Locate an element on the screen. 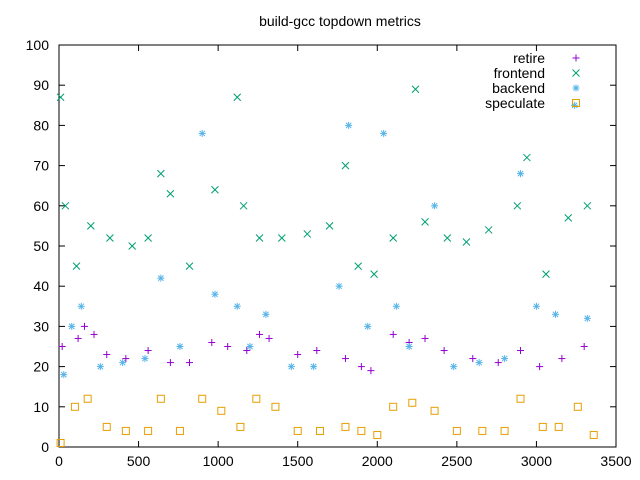  y-tick-label: 30 is located at coordinates (41, 326).